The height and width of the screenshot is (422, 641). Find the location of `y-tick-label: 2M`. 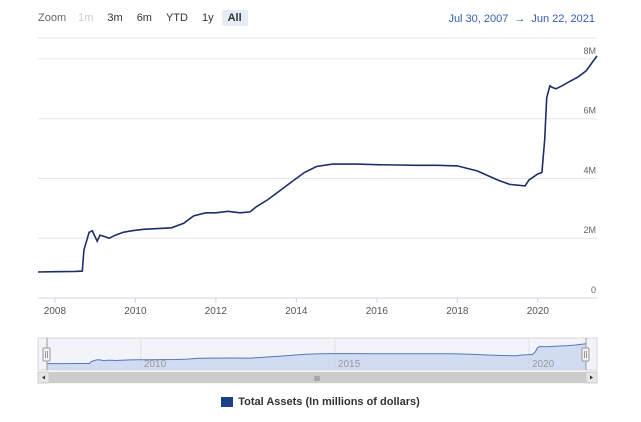

y-tick-label: 2M is located at coordinates (589, 230).